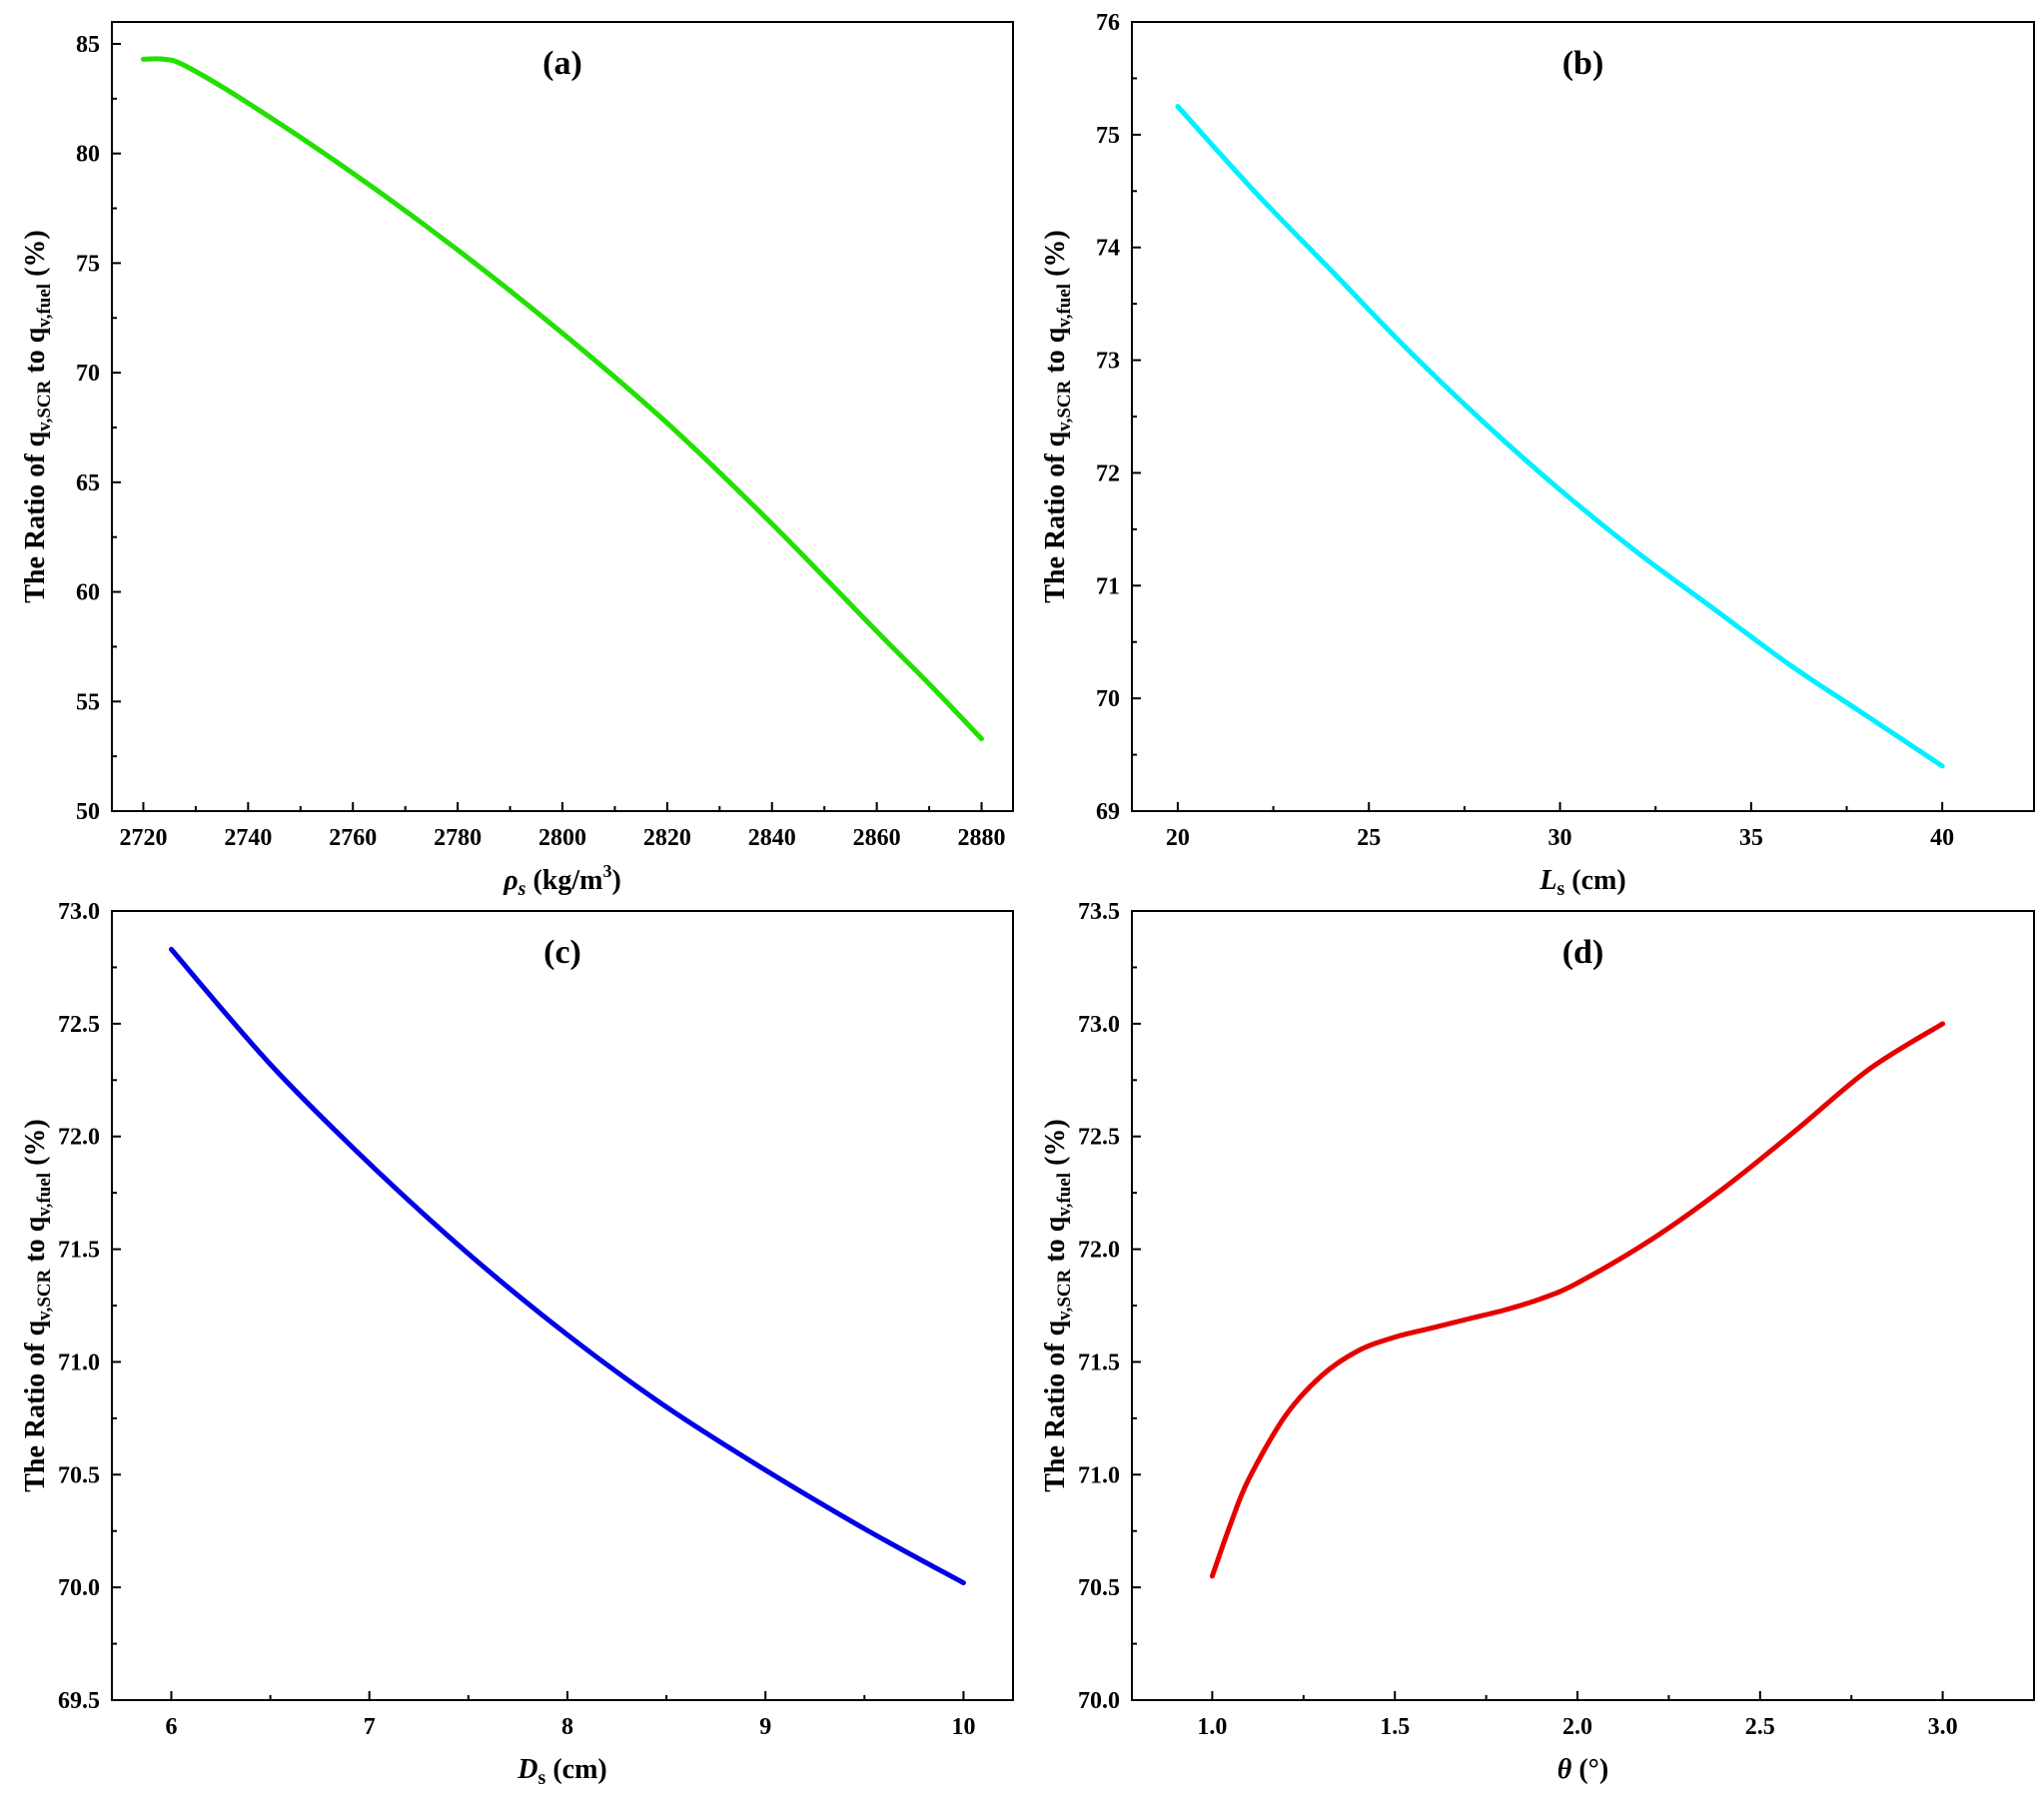 This screenshot has width=2044, height=1804. I want to click on panel-d-x-tick-label: 1.0, so click(1212, 1727).